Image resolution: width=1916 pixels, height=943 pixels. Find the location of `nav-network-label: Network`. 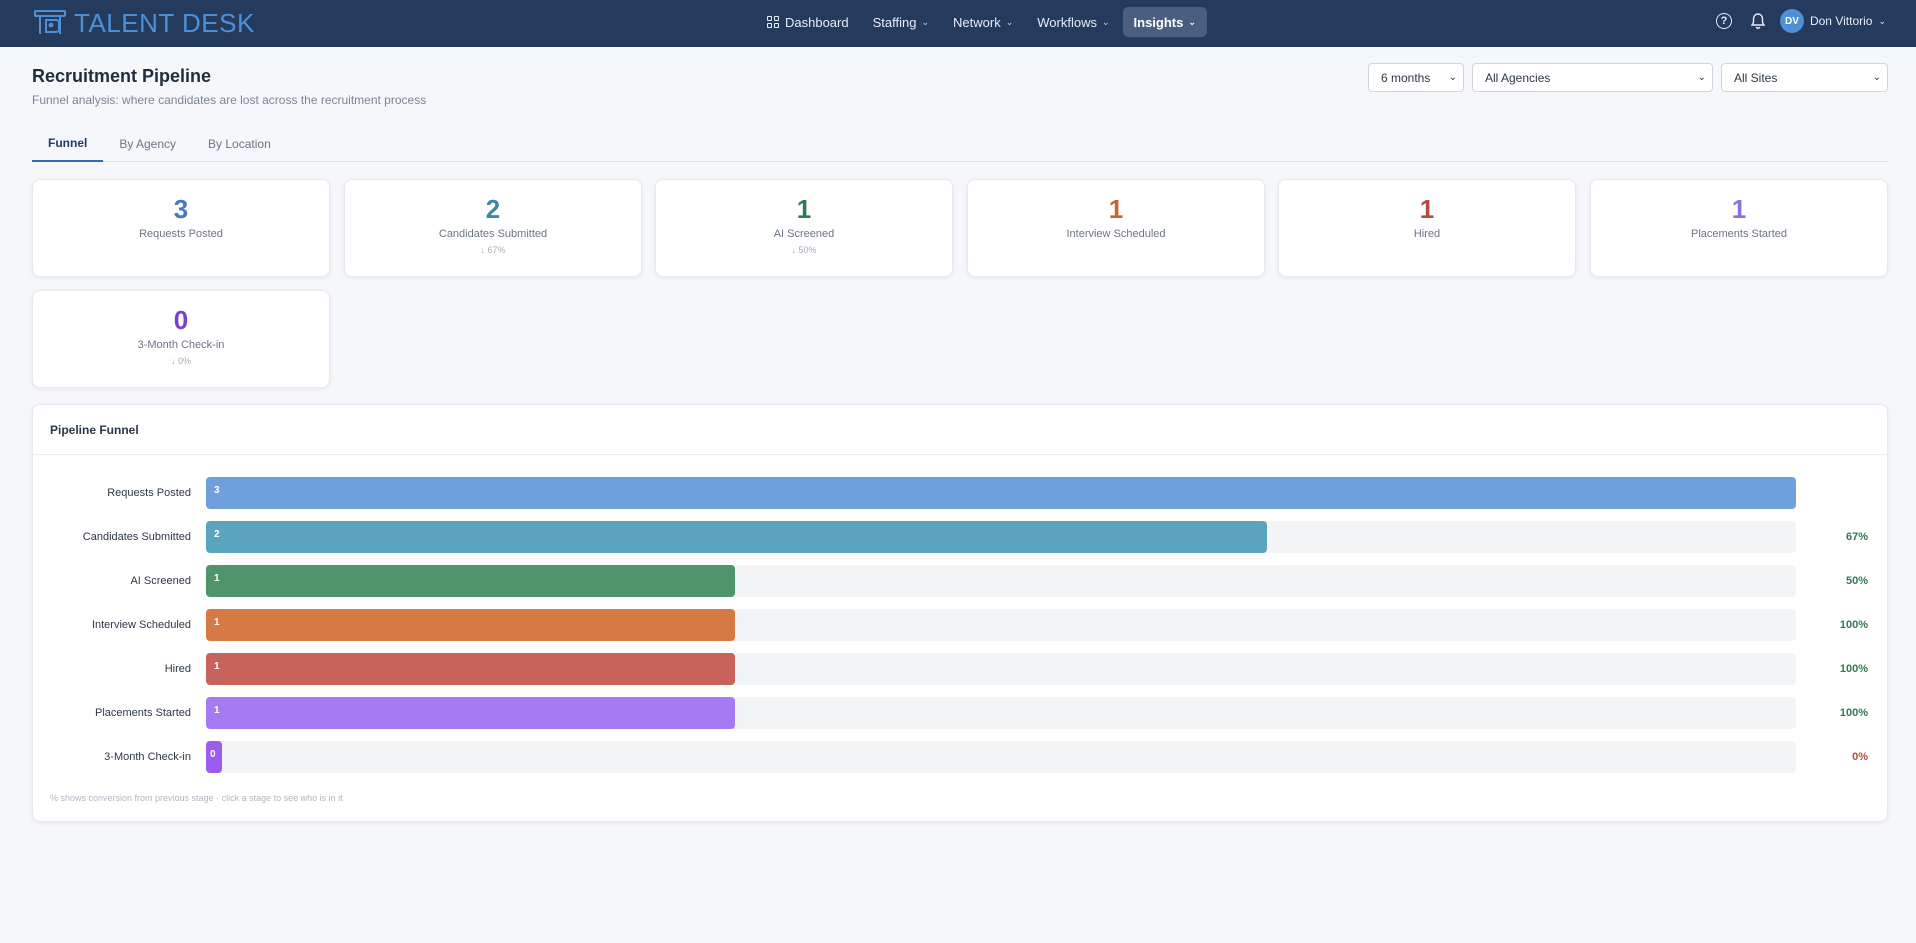

nav-network-label: Network is located at coordinates (977, 22).